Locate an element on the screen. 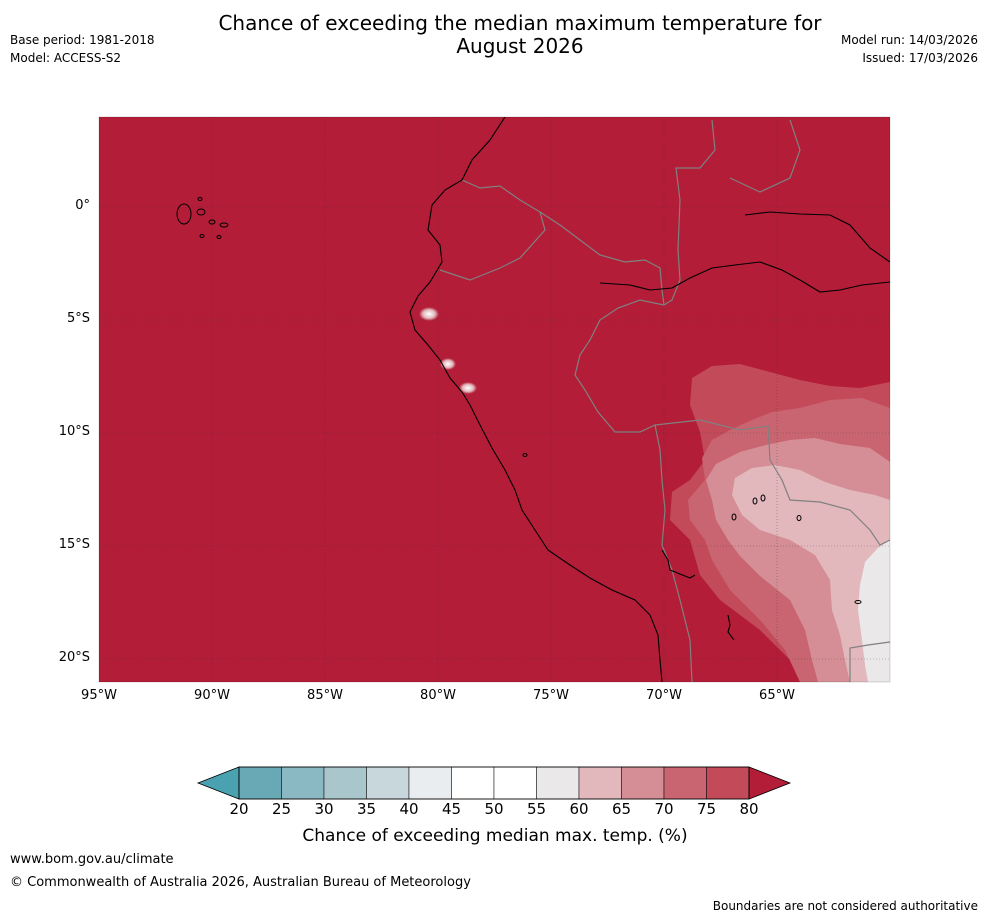  colorbar-tick-label: 40 is located at coordinates (409, 809).